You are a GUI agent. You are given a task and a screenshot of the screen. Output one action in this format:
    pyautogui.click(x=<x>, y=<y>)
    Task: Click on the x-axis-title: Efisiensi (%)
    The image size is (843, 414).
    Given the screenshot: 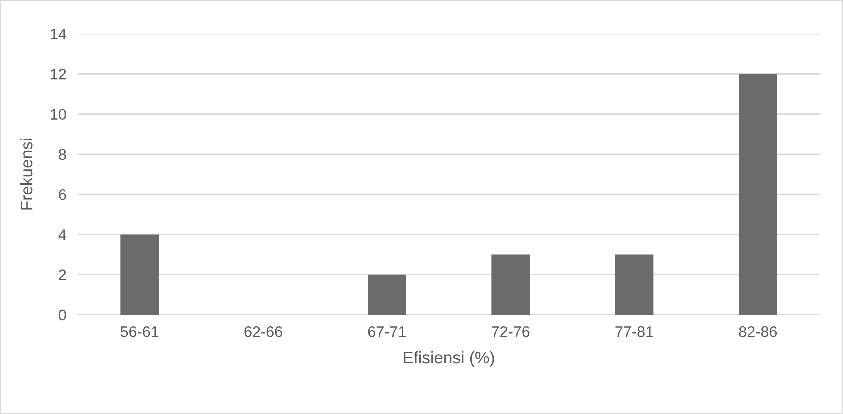 What is the action you would take?
    pyautogui.click(x=449, y=359)
    